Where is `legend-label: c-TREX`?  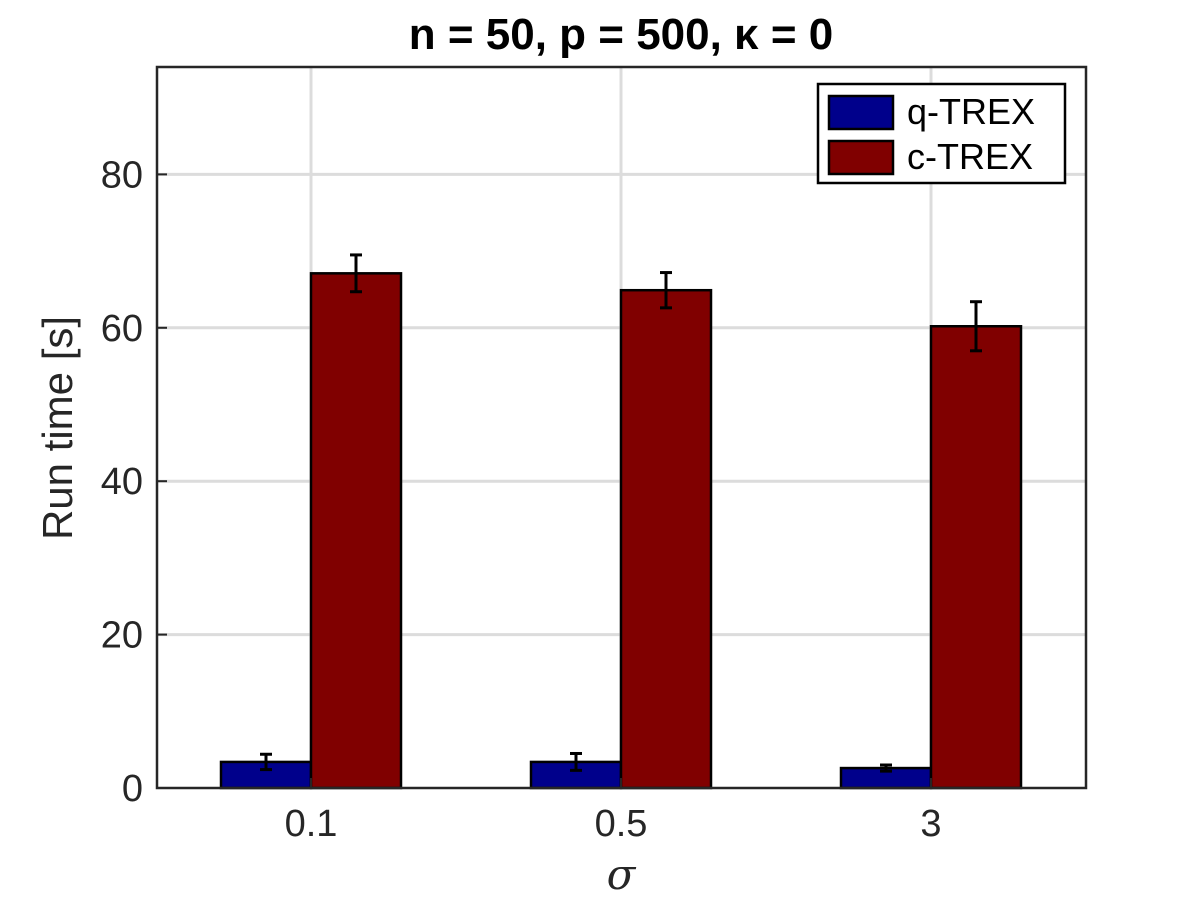 legend-label: c-TREX is located at coordinates (970, 156).